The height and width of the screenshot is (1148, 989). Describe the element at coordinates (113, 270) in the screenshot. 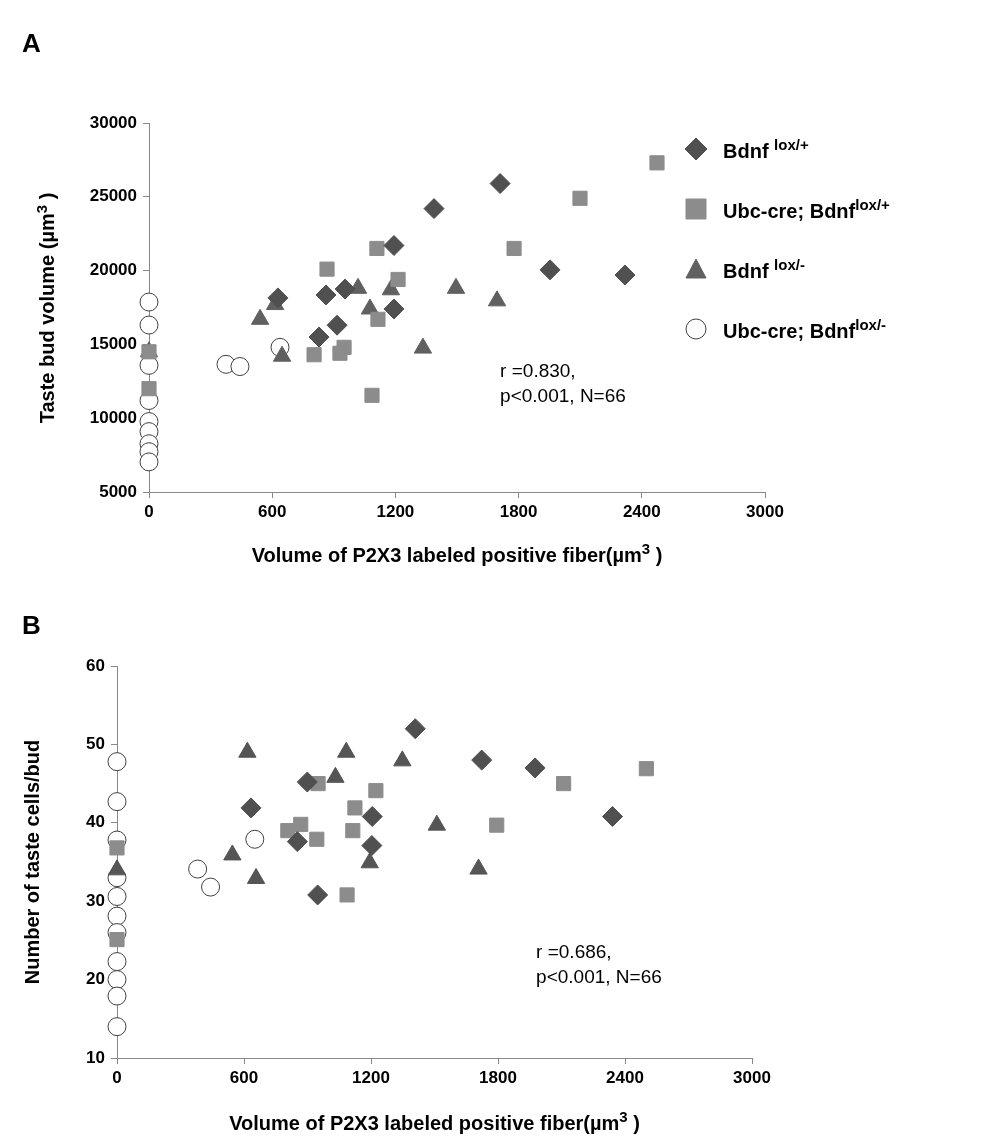

I see `y-tick-label: 20000` at that location.